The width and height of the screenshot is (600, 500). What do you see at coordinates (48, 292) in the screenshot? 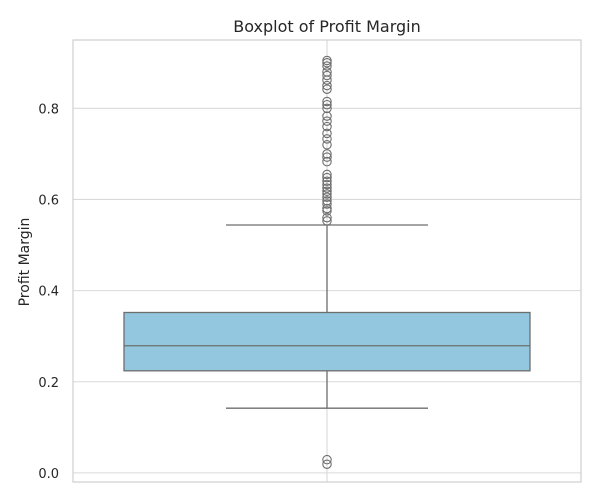
I see `y-tick-label: 0.4` at bounding box center [48, 292].